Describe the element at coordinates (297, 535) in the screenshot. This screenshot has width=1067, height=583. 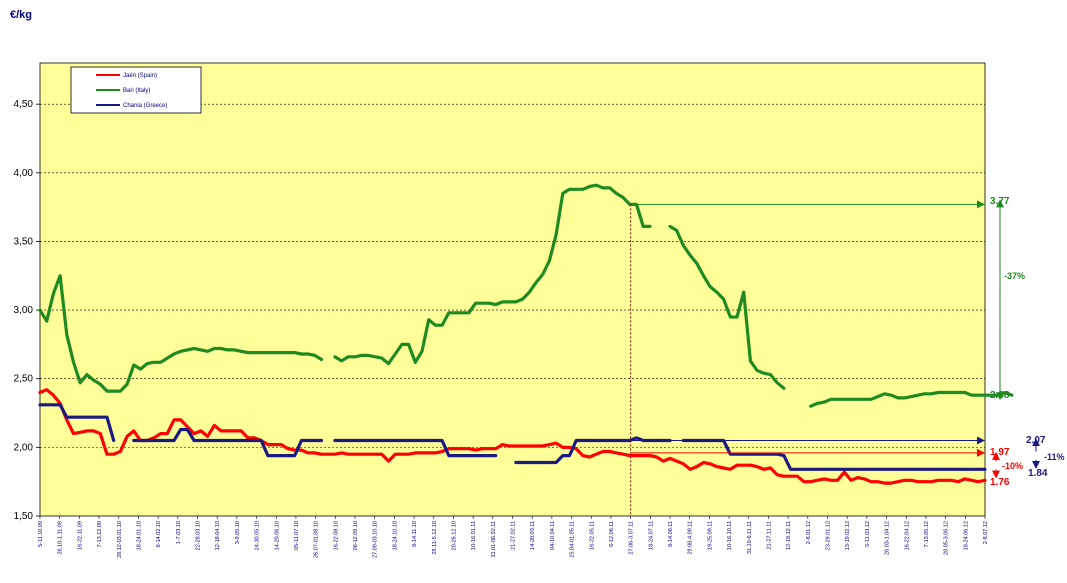
I see `x-tick-label: 05-11.07.10` at that location.